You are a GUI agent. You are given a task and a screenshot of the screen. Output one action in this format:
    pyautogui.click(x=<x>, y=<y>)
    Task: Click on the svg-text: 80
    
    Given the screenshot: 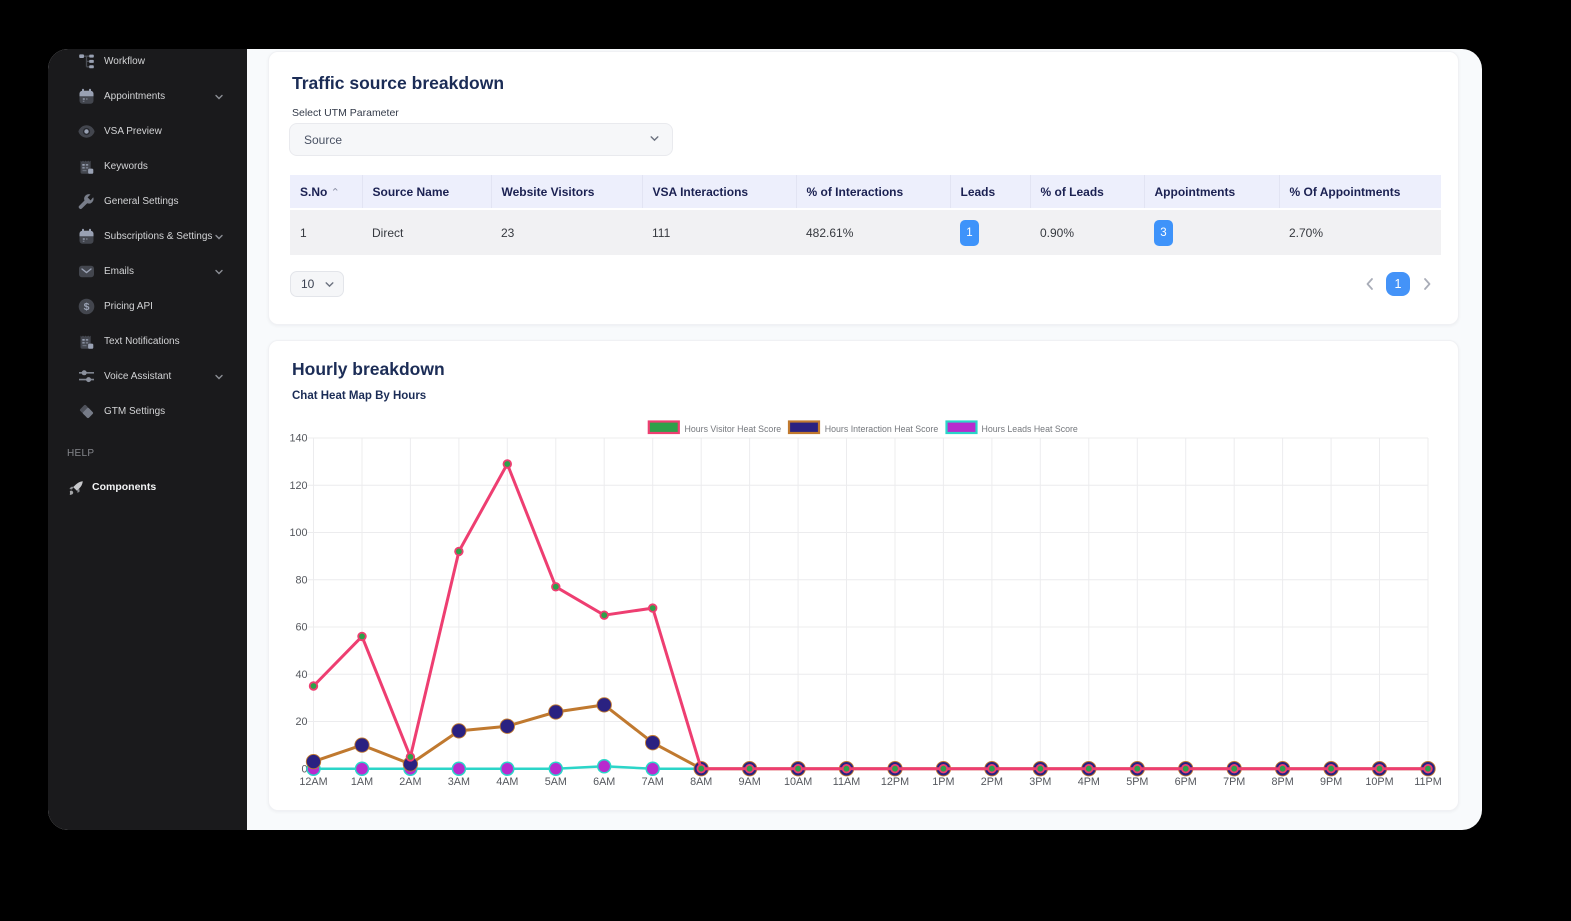 What is the action you would take?
    pyautogui.click(x=301, y=580)
    